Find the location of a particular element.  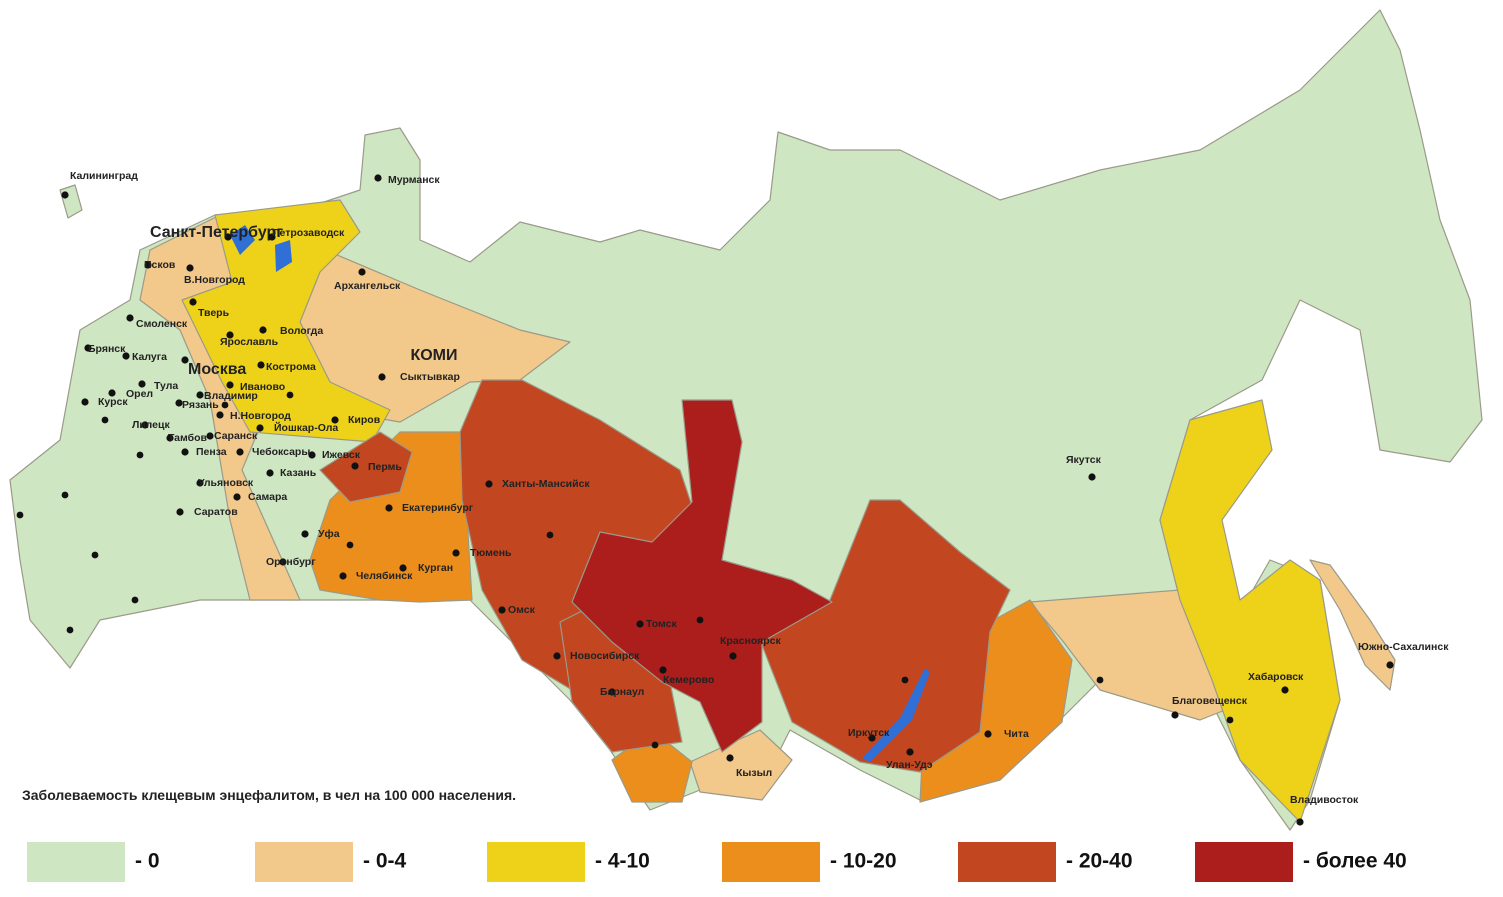

legend-label: - более 40 is located at coordinates (1355, 861).